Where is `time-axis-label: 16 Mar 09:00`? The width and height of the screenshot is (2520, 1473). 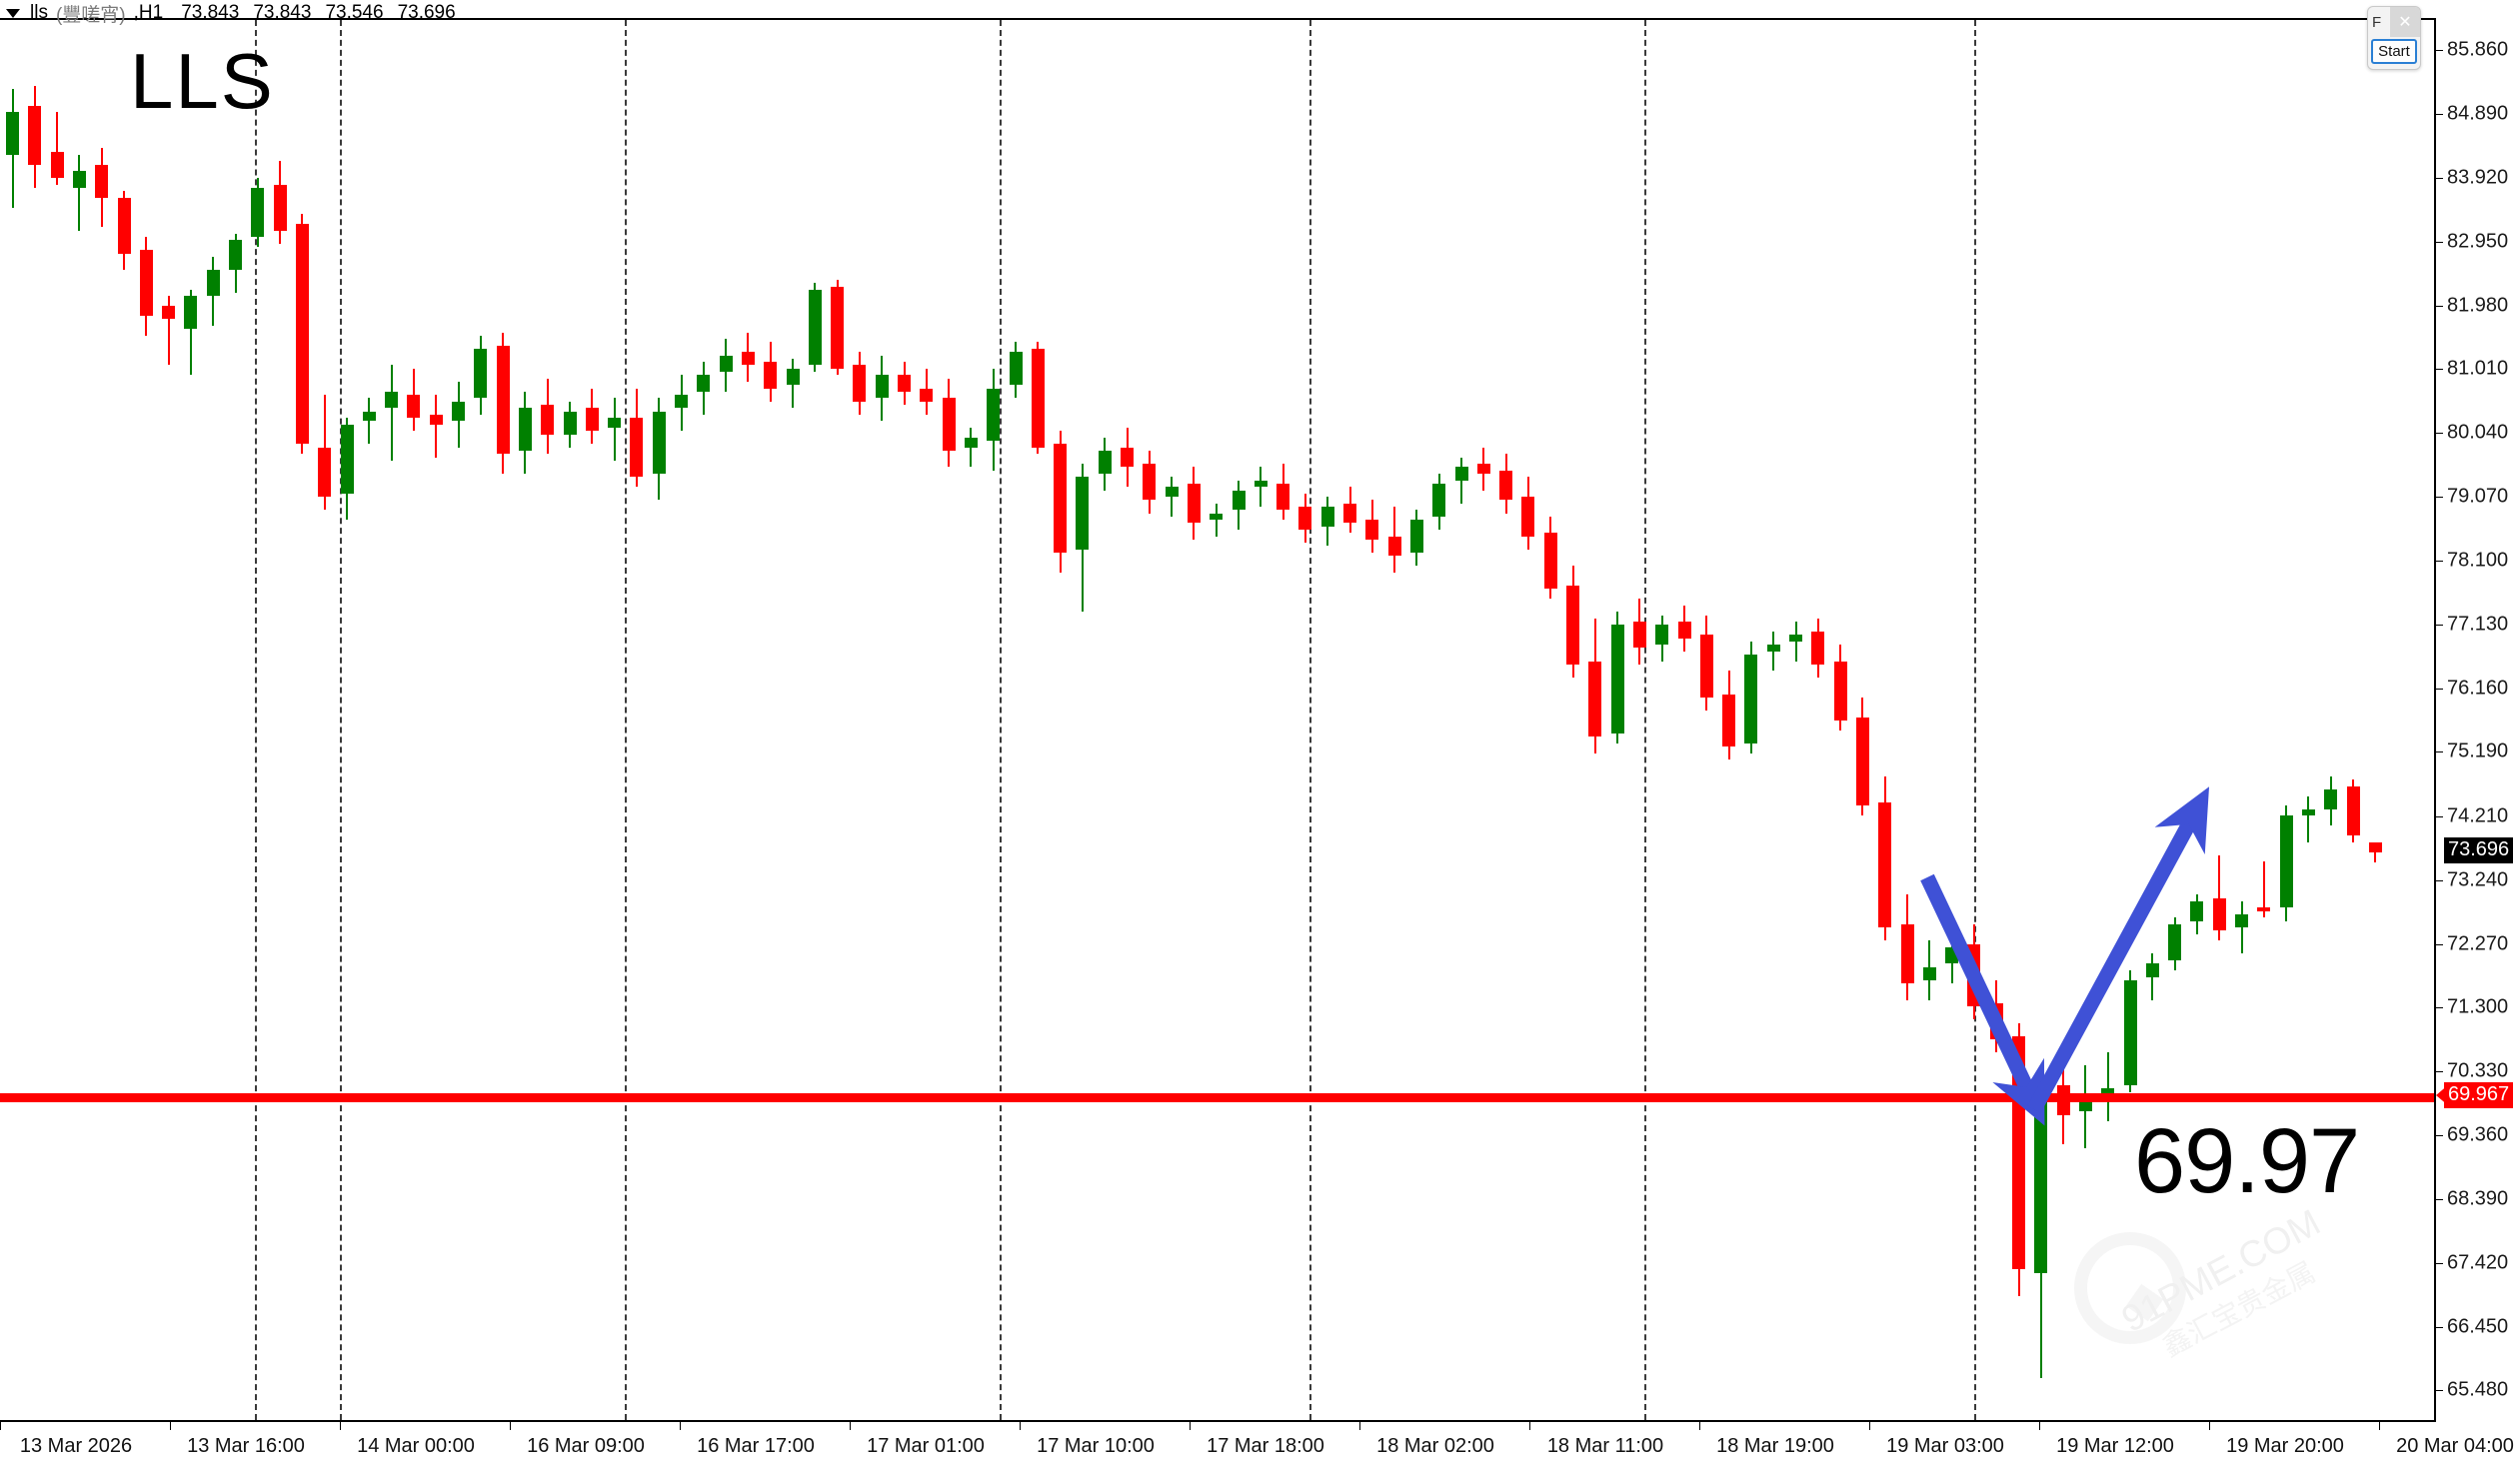
time-axis-label: 16 Mar 09:00 is located at coordinates (586, 1446).